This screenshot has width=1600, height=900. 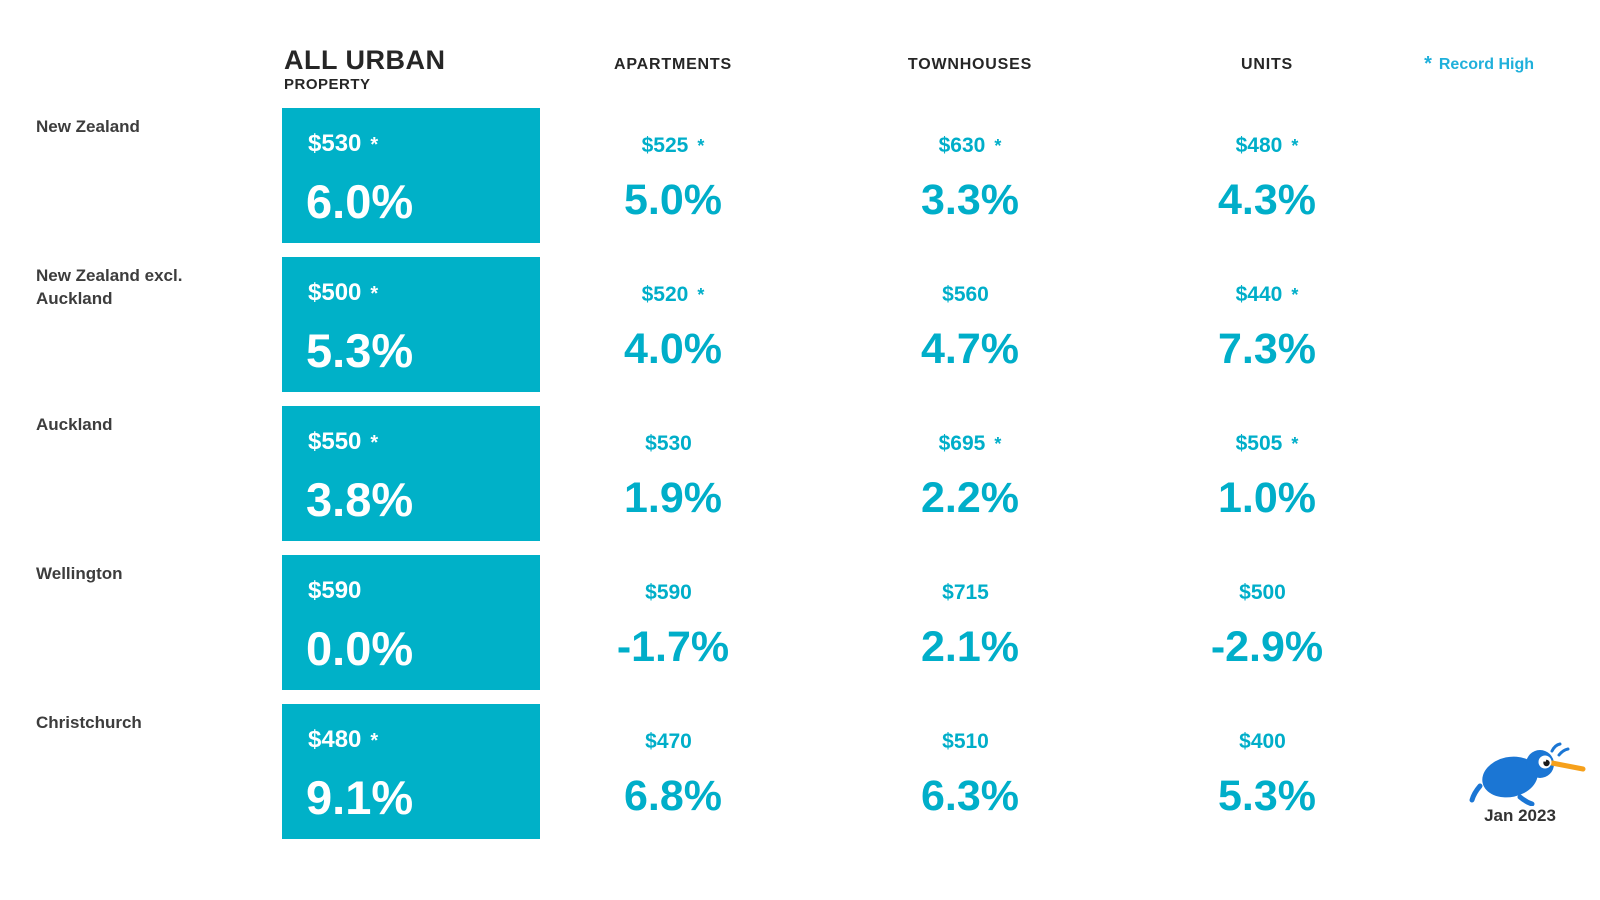 I want to click on units-cell: $500 -2.9%, so click(x=1267, y=622).